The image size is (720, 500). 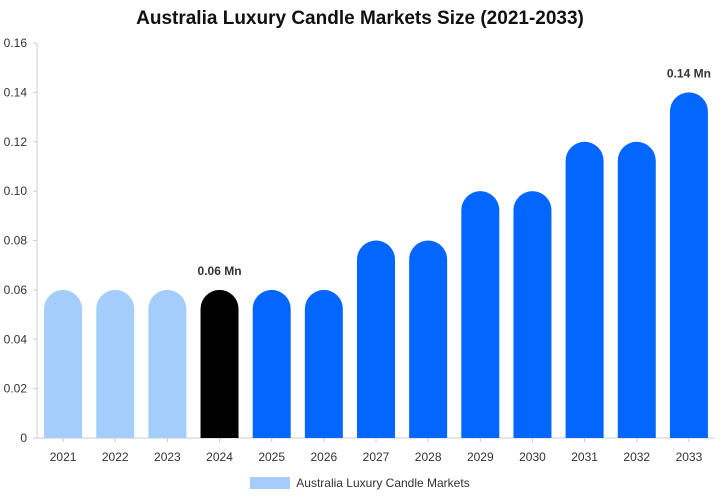 What do you see at coordinates (584, 289) in the screenshot?
I see `bar-2031` at bounding box center [584, 289].